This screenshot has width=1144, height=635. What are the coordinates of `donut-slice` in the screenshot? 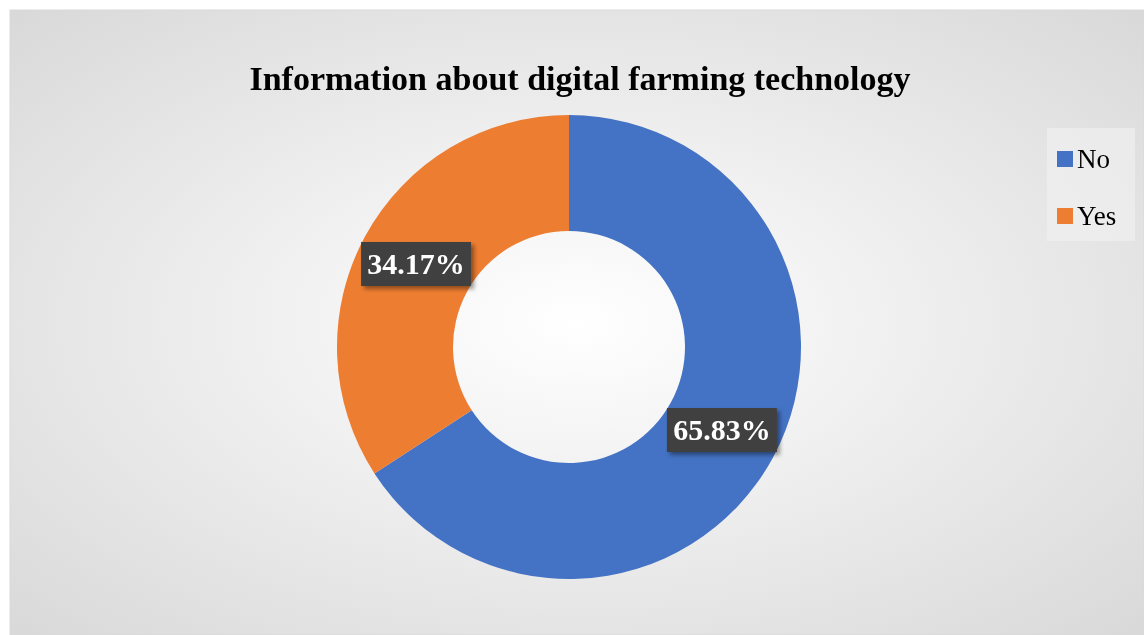 It's located at (453, 294).